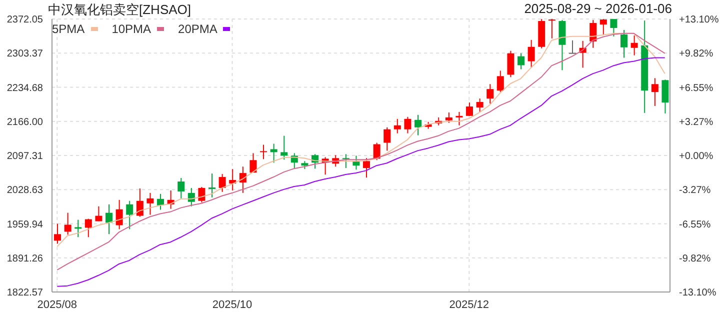  Describe the element at coordinates (25, 88) in the screenshot. I see `y-tick-label: 2234.68` at that location.